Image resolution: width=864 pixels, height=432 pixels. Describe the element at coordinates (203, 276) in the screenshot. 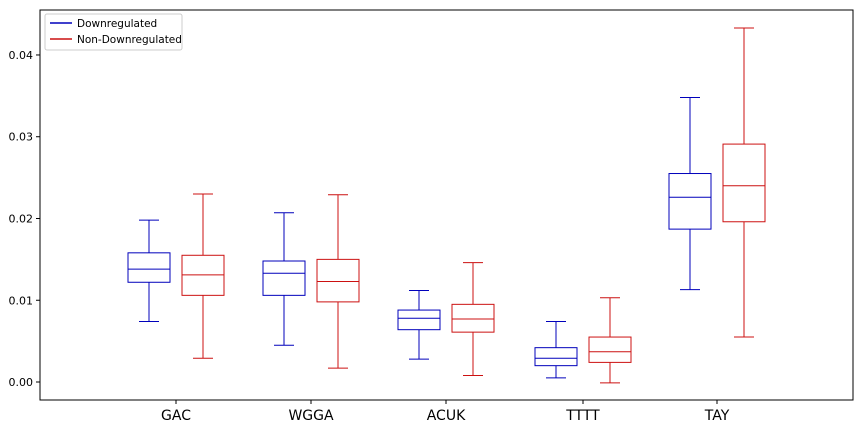

I see `box-non-downregulated-gac` at that location.